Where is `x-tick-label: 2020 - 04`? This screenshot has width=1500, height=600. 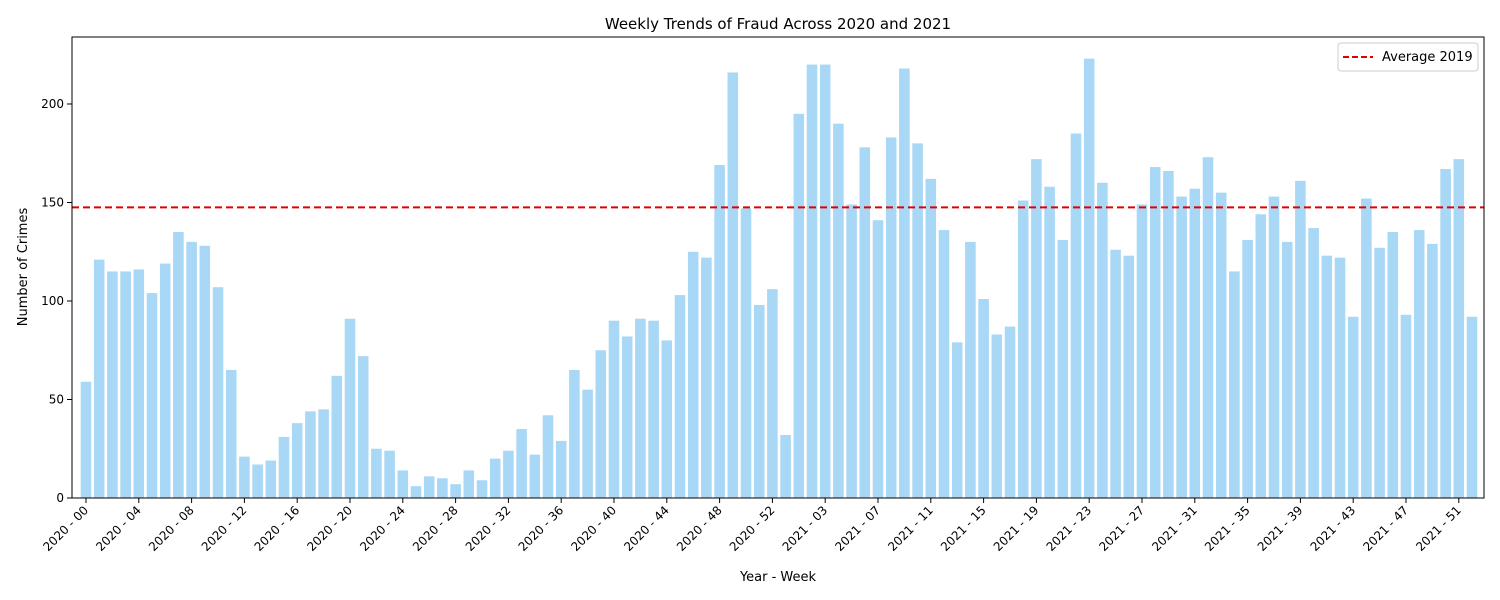 x-tick-label: 2020 - 04 is located at coordinates (118, 528).